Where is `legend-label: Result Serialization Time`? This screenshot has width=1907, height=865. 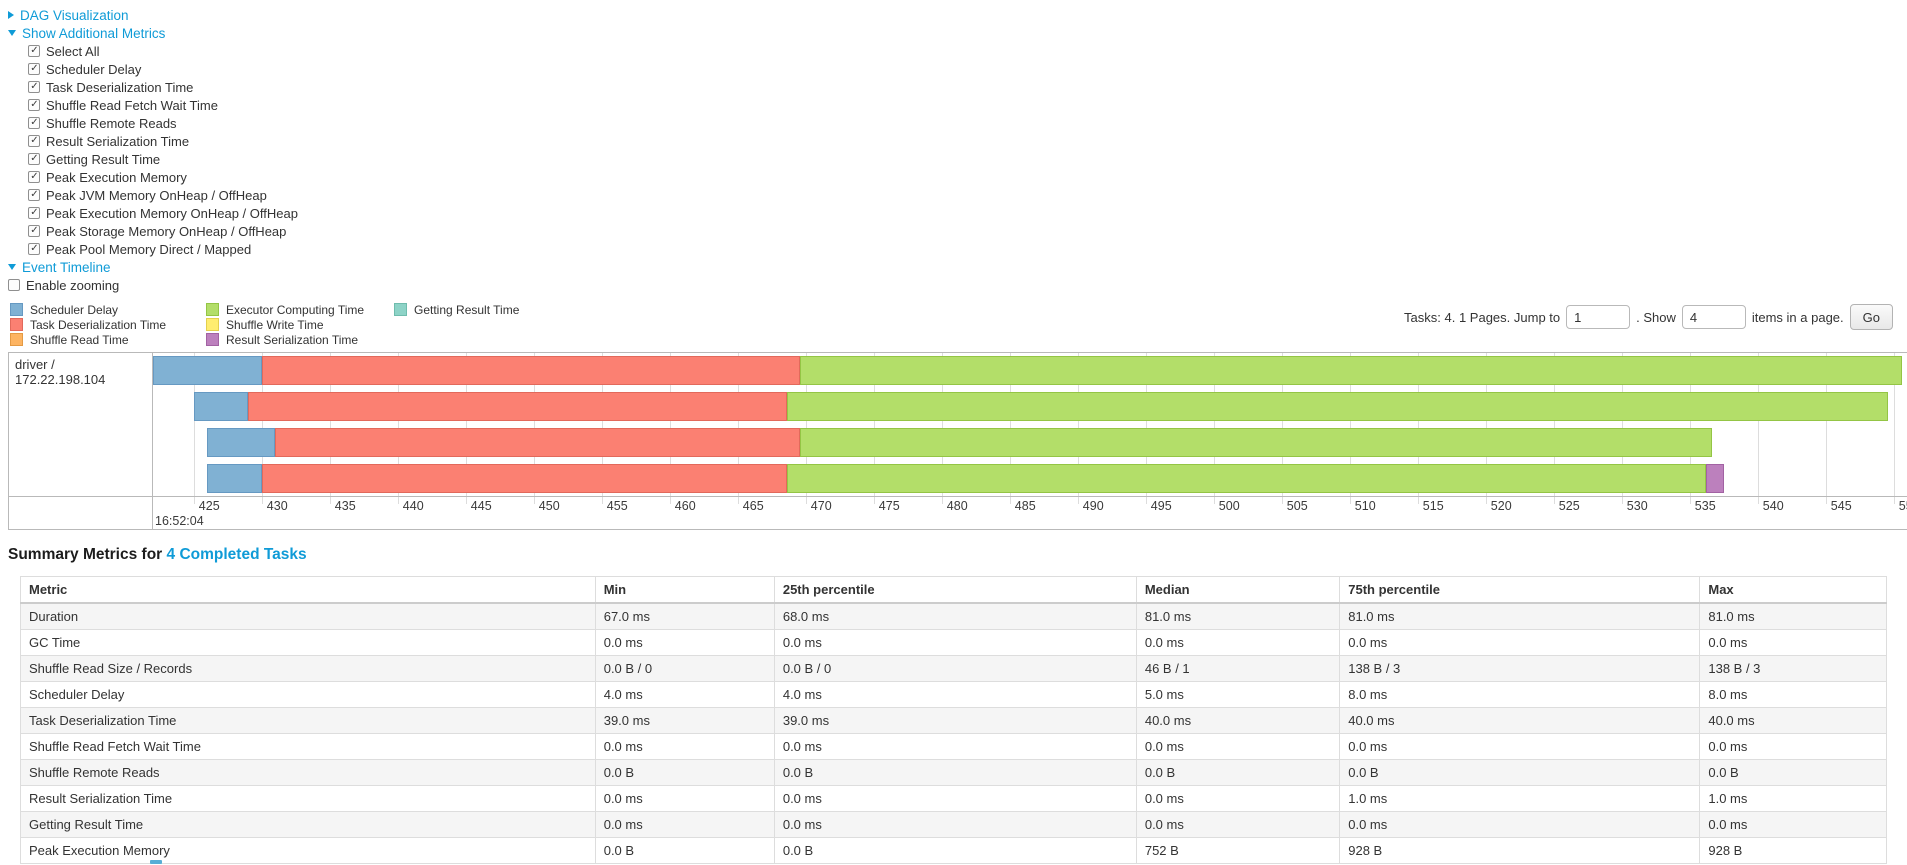
legend-label: Result Serialization Time is located at coordinates (292, 339).